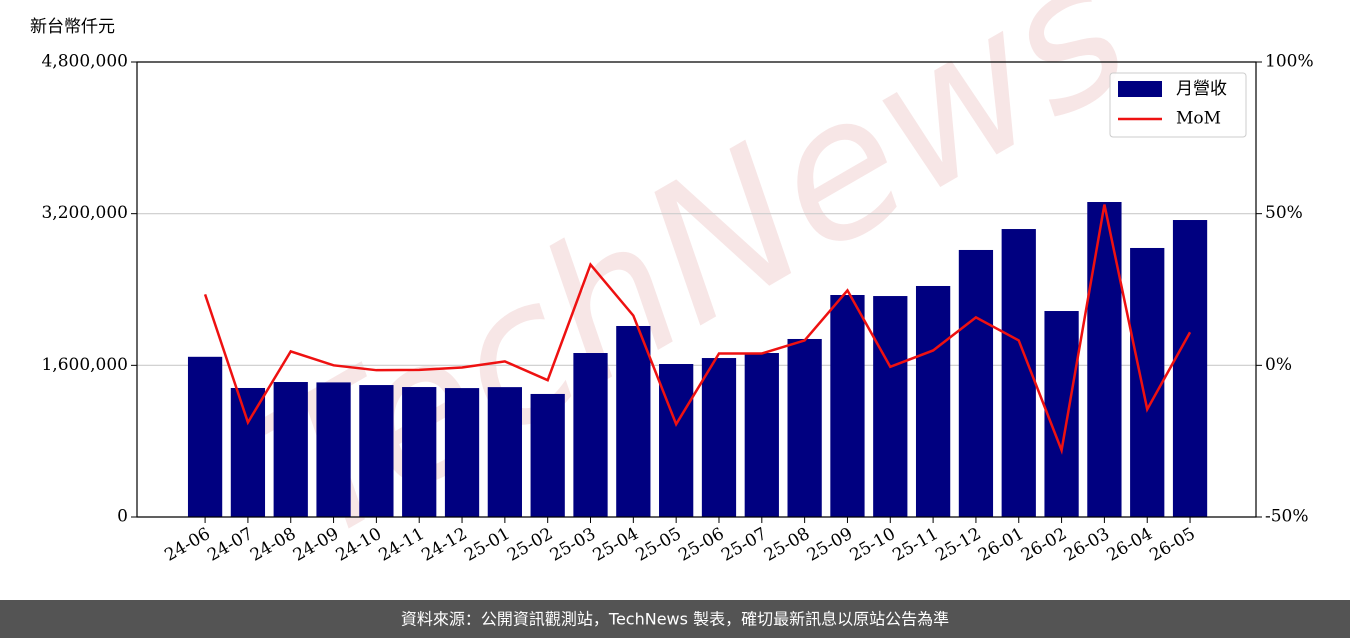  I want to click on legend: 月營收 MoM, so click(1178, 105).